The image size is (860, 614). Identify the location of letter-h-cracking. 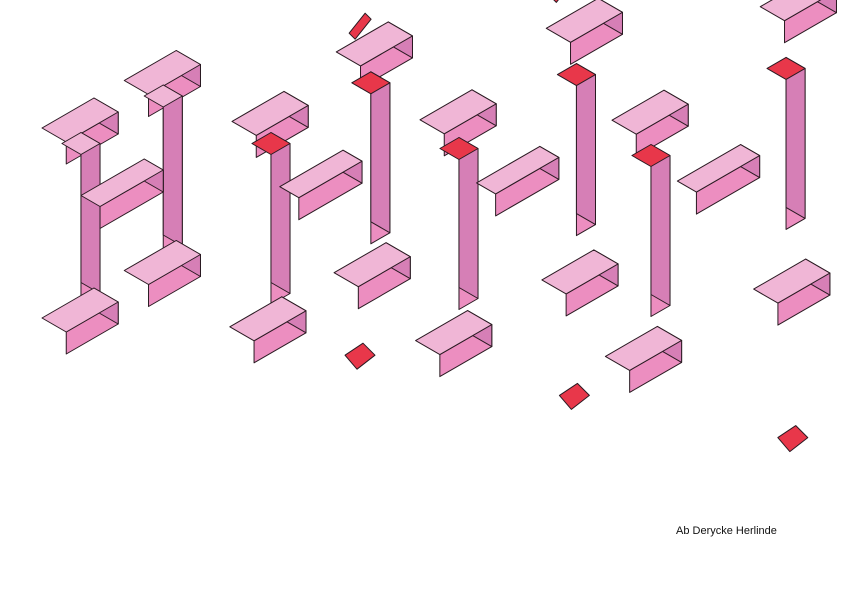
(321, 191).